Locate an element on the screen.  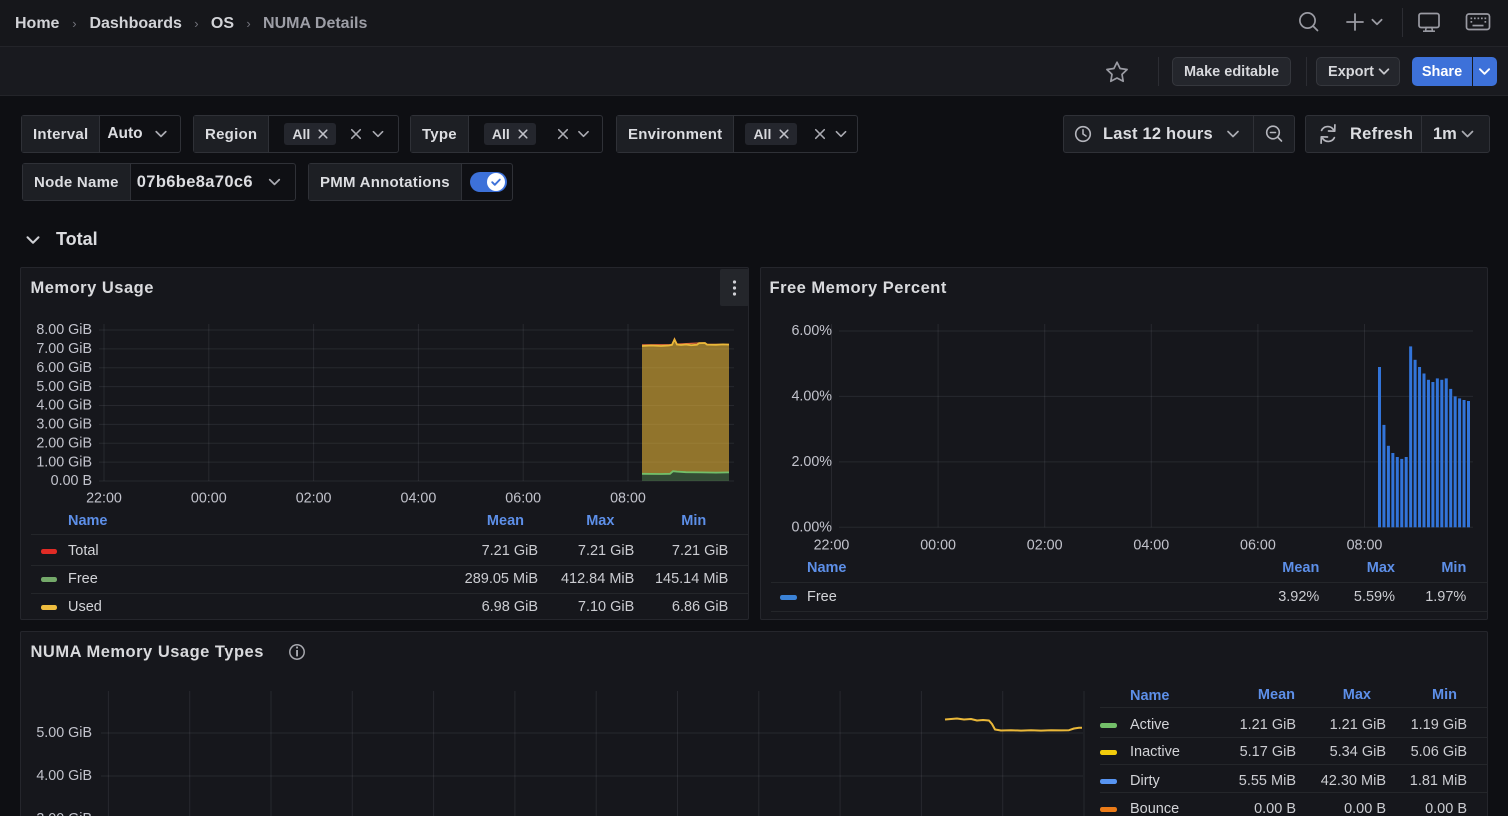
svg-text: 2.00% is located at coordinates (811, 462).